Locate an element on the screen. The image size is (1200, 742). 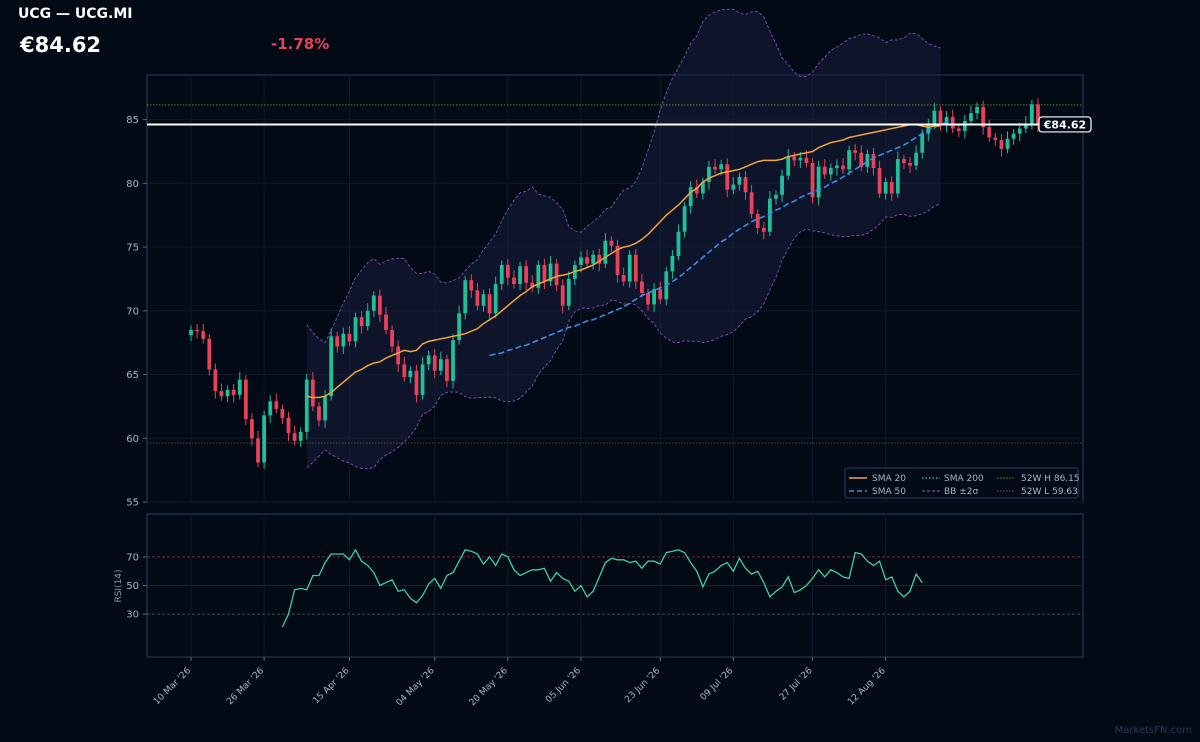
x-tick-label: 26 Mar '26 is located at coordinates (245, 686).